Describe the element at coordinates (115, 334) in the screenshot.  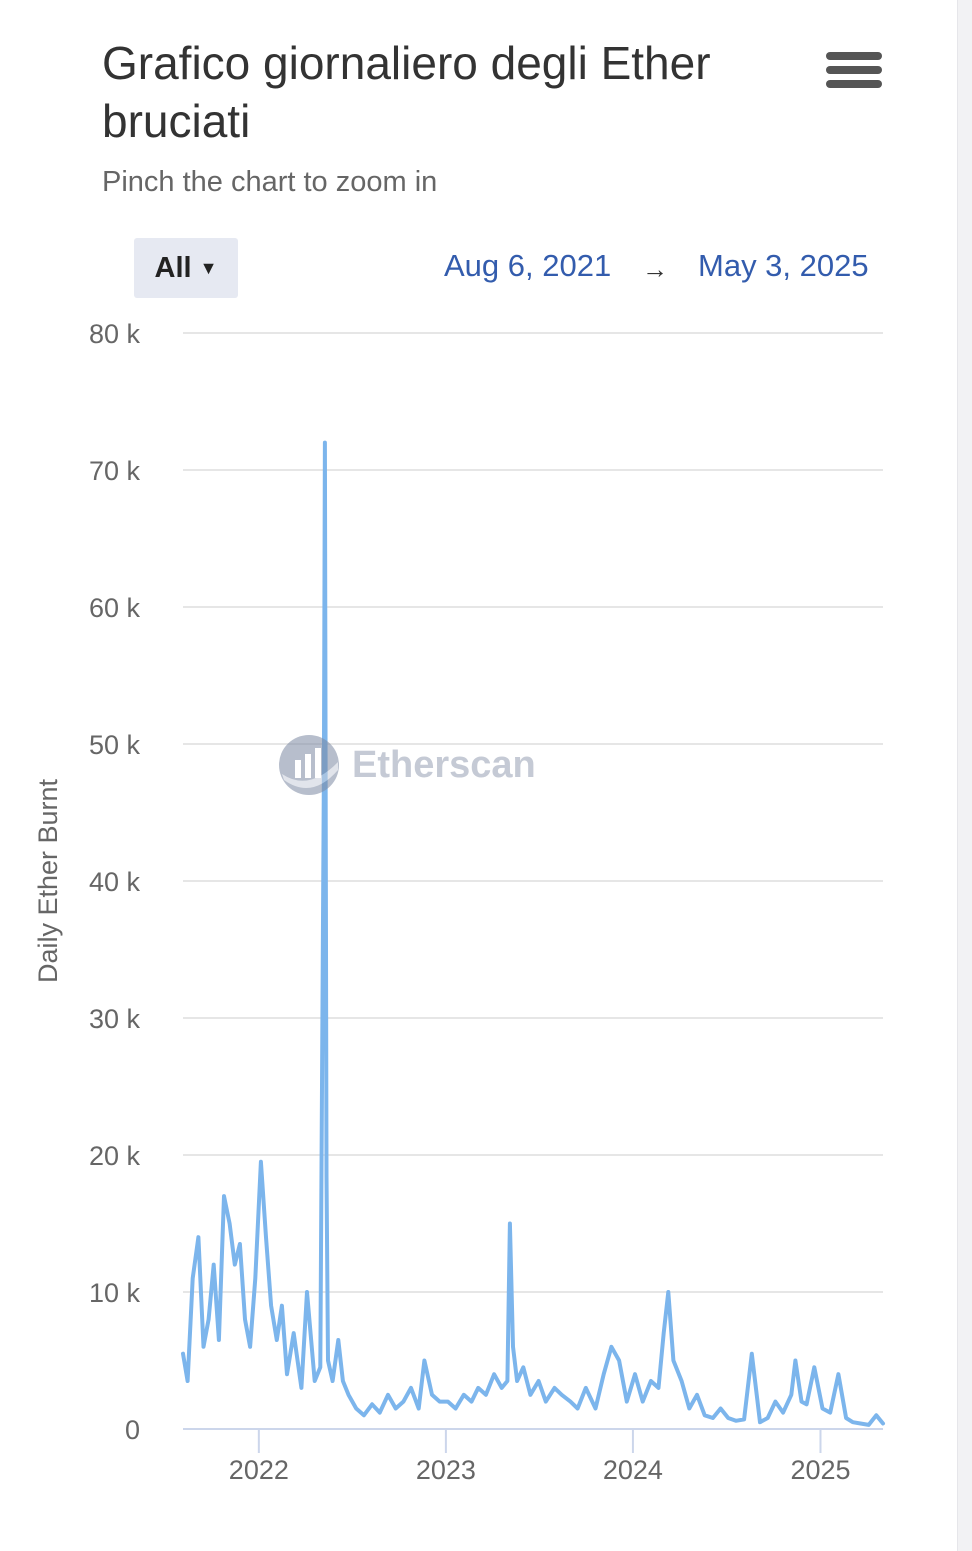
I see `y-tick-label: 80 k` at that location.